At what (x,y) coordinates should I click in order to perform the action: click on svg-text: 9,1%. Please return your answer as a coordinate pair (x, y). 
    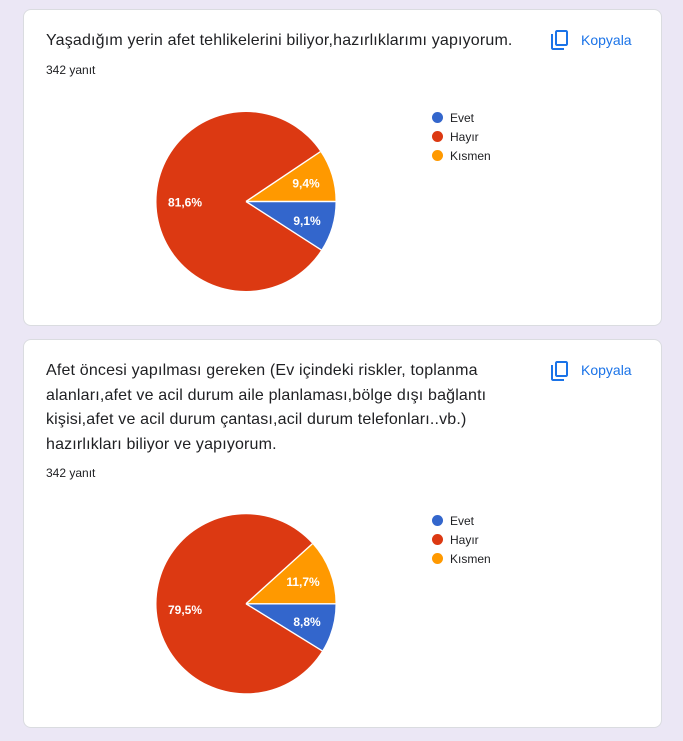
    Looking at the image, I should click on (307, 221).